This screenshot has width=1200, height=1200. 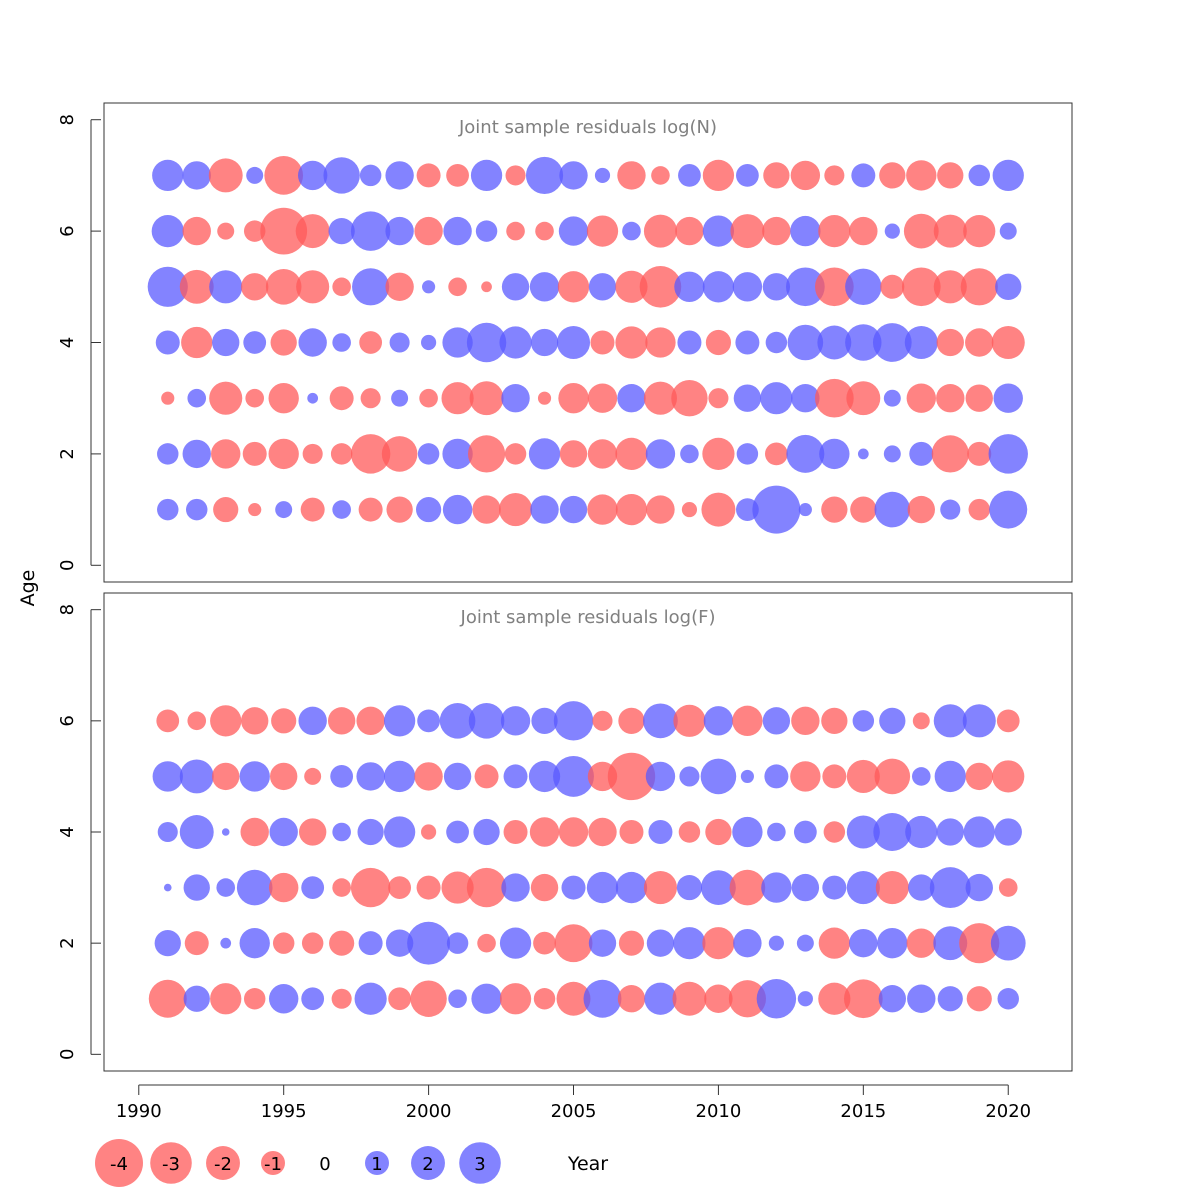 What do you see at coordinates (67, 1054) in the screenshot?
I see `y-tick-label: 0` at bounding box center [67, 1054].